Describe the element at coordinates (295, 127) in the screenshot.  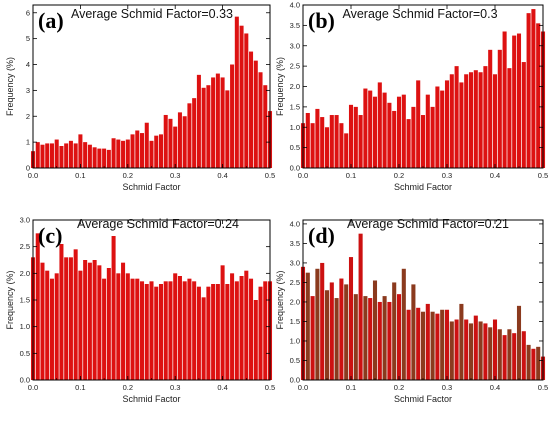
I see `y-tick-label: 1.0` at that location.